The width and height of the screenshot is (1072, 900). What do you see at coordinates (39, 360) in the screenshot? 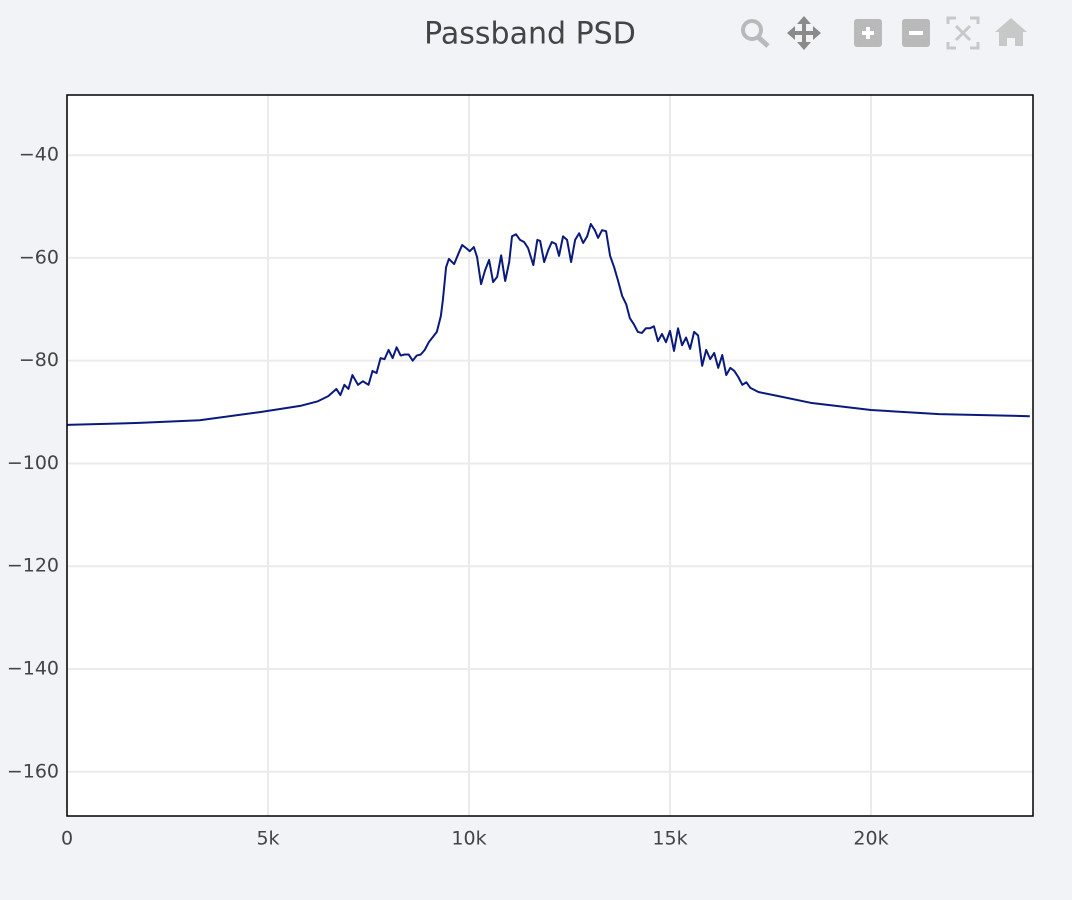
I see `y-tick-label: −80` at bounding box center [39, 360].